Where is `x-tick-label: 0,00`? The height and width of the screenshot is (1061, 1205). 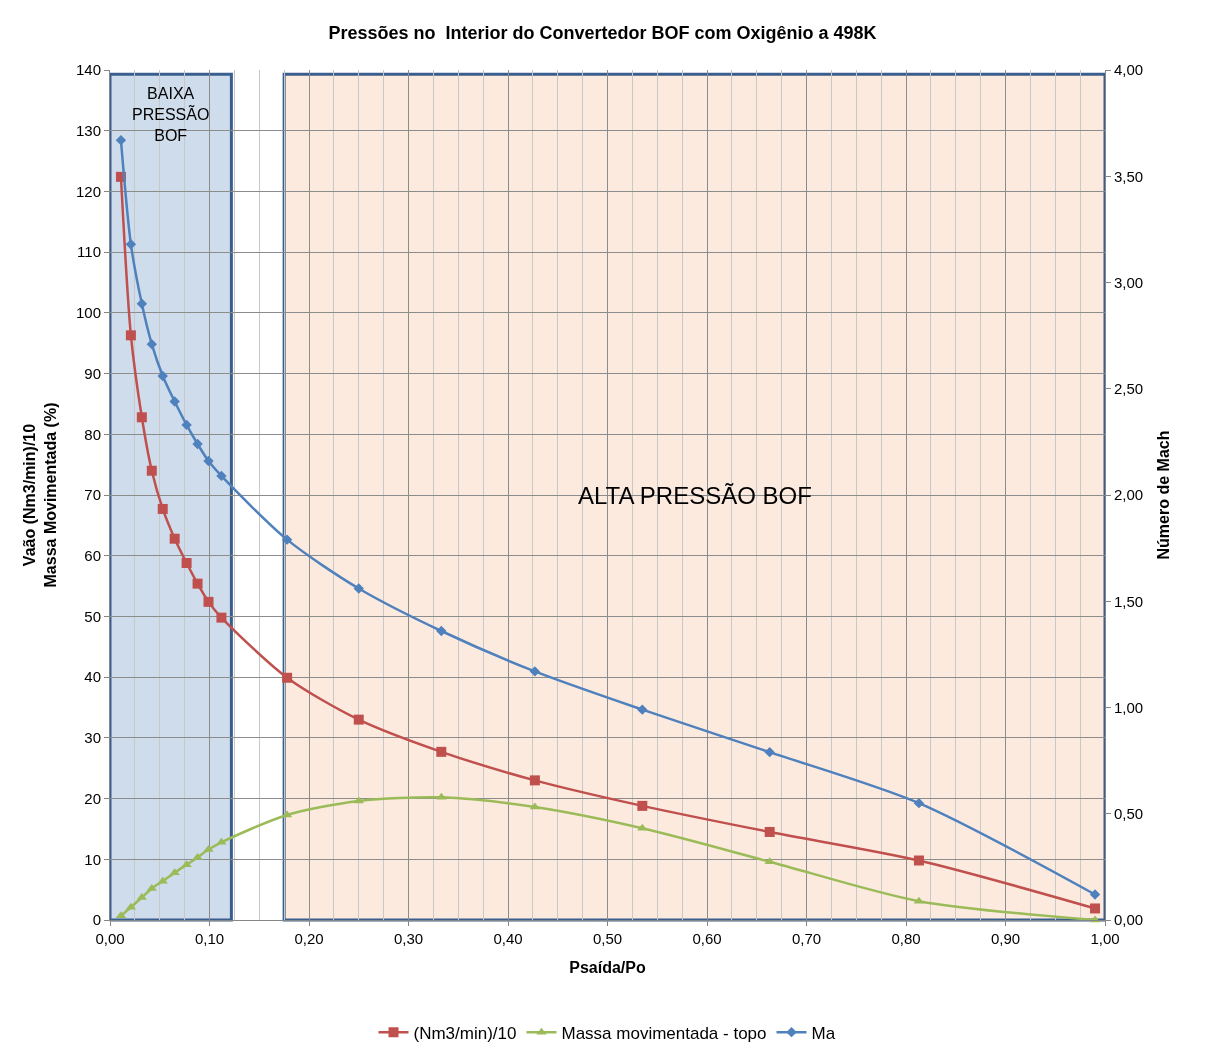 x-tick-label: 0,00 is located at coordinates (110, 938).